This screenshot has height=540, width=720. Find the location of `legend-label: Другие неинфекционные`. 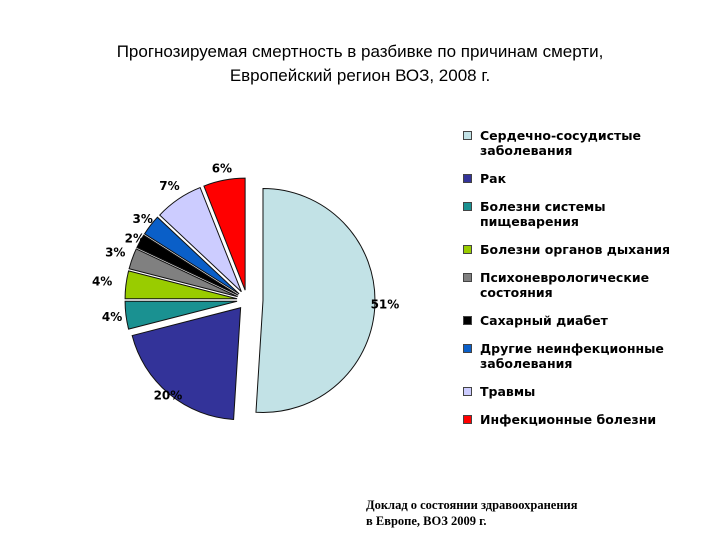

legend-label: Другие неинфекционные is located at coordinates (572, 348).